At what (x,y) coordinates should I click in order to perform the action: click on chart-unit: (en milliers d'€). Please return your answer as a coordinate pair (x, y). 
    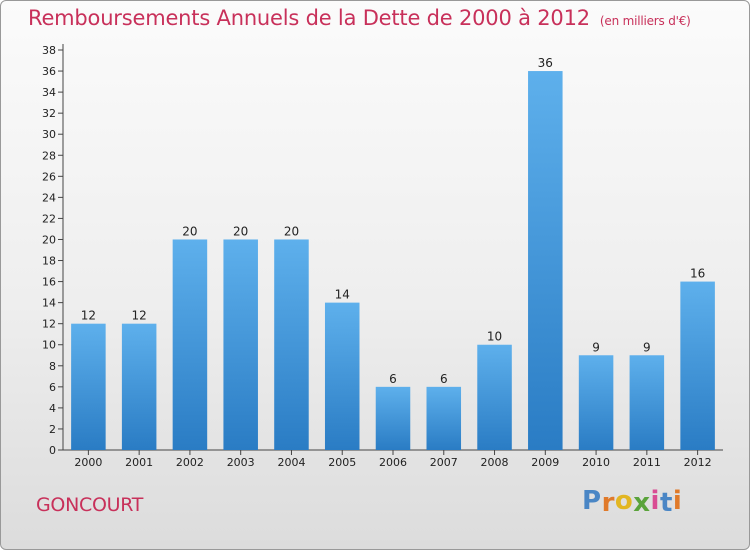
    Looking at the image, I should click on (645, 21).